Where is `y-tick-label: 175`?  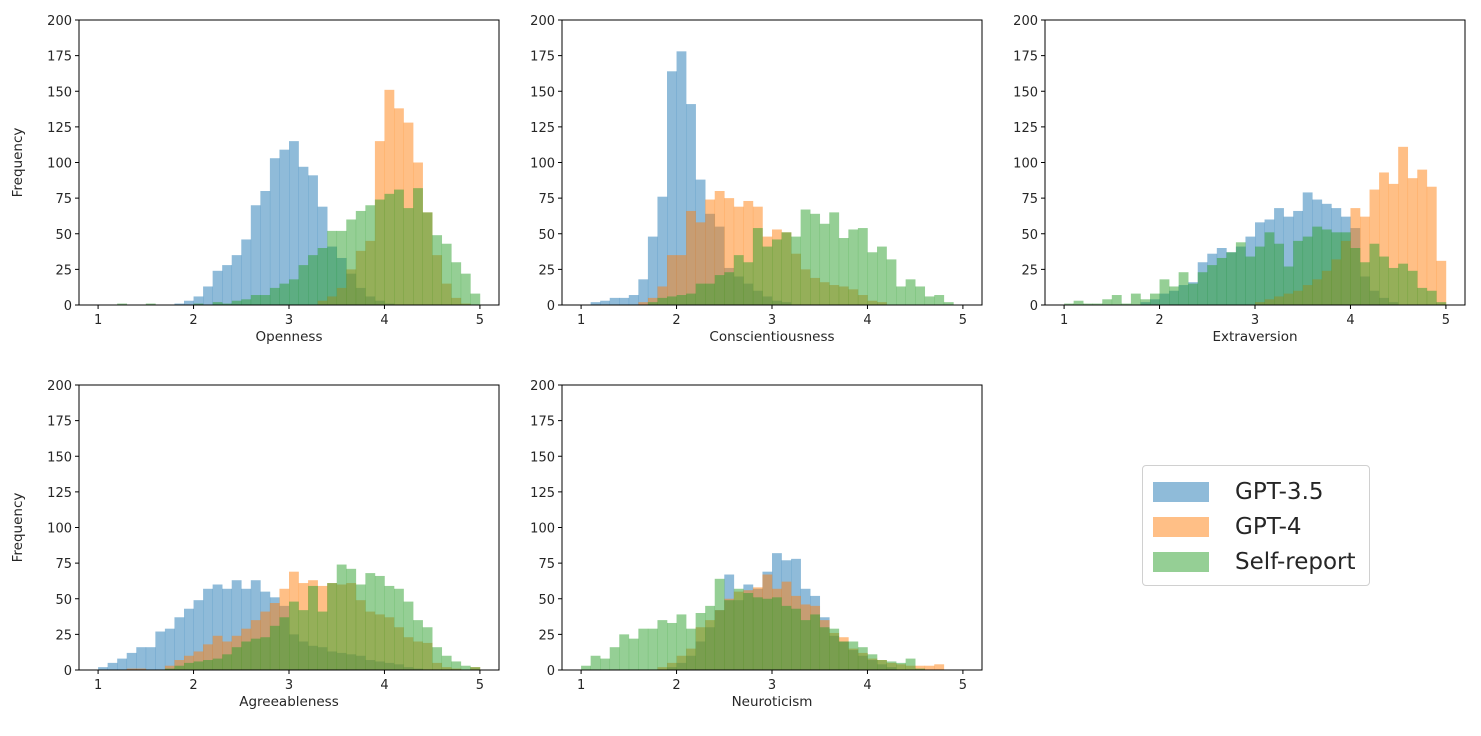
y-tick-label: 175 is located at coordinates (1025, 57).